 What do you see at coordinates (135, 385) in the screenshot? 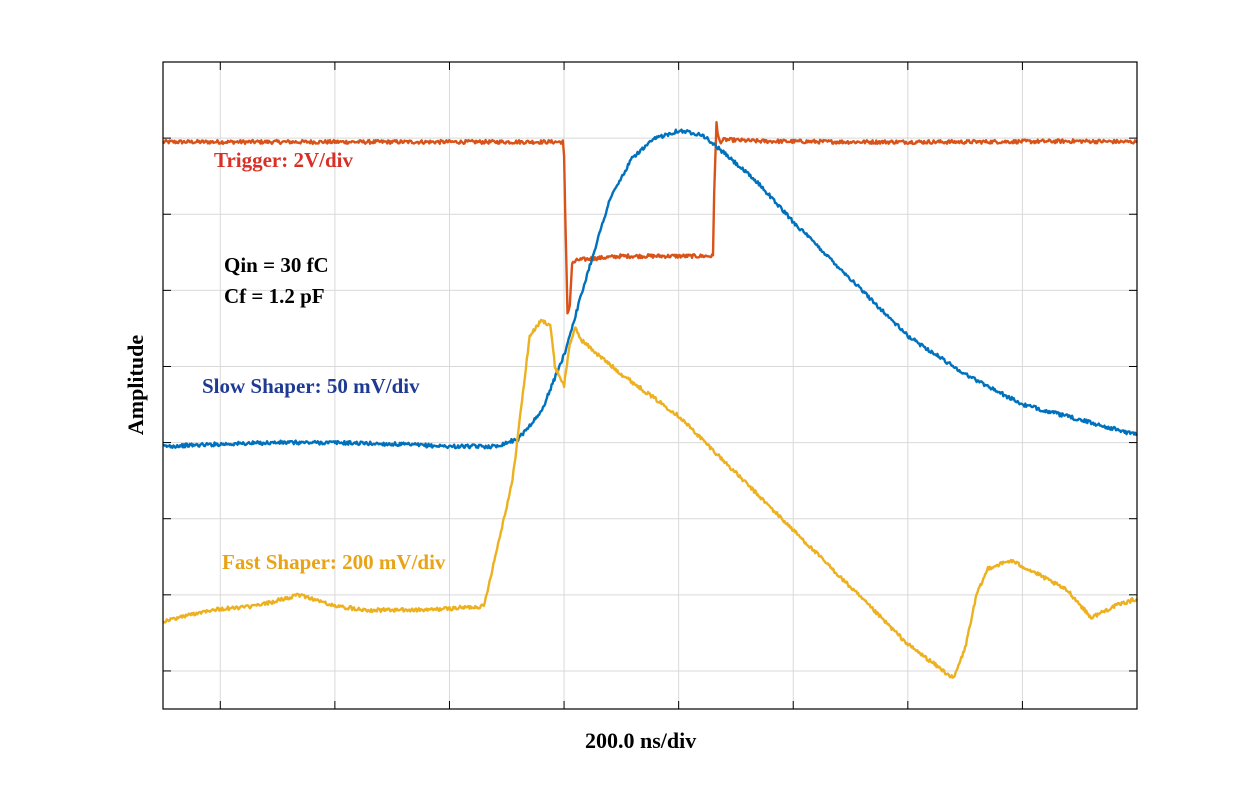
I see `y-axis-label: Amplitude` at bounding box center [135, 385].